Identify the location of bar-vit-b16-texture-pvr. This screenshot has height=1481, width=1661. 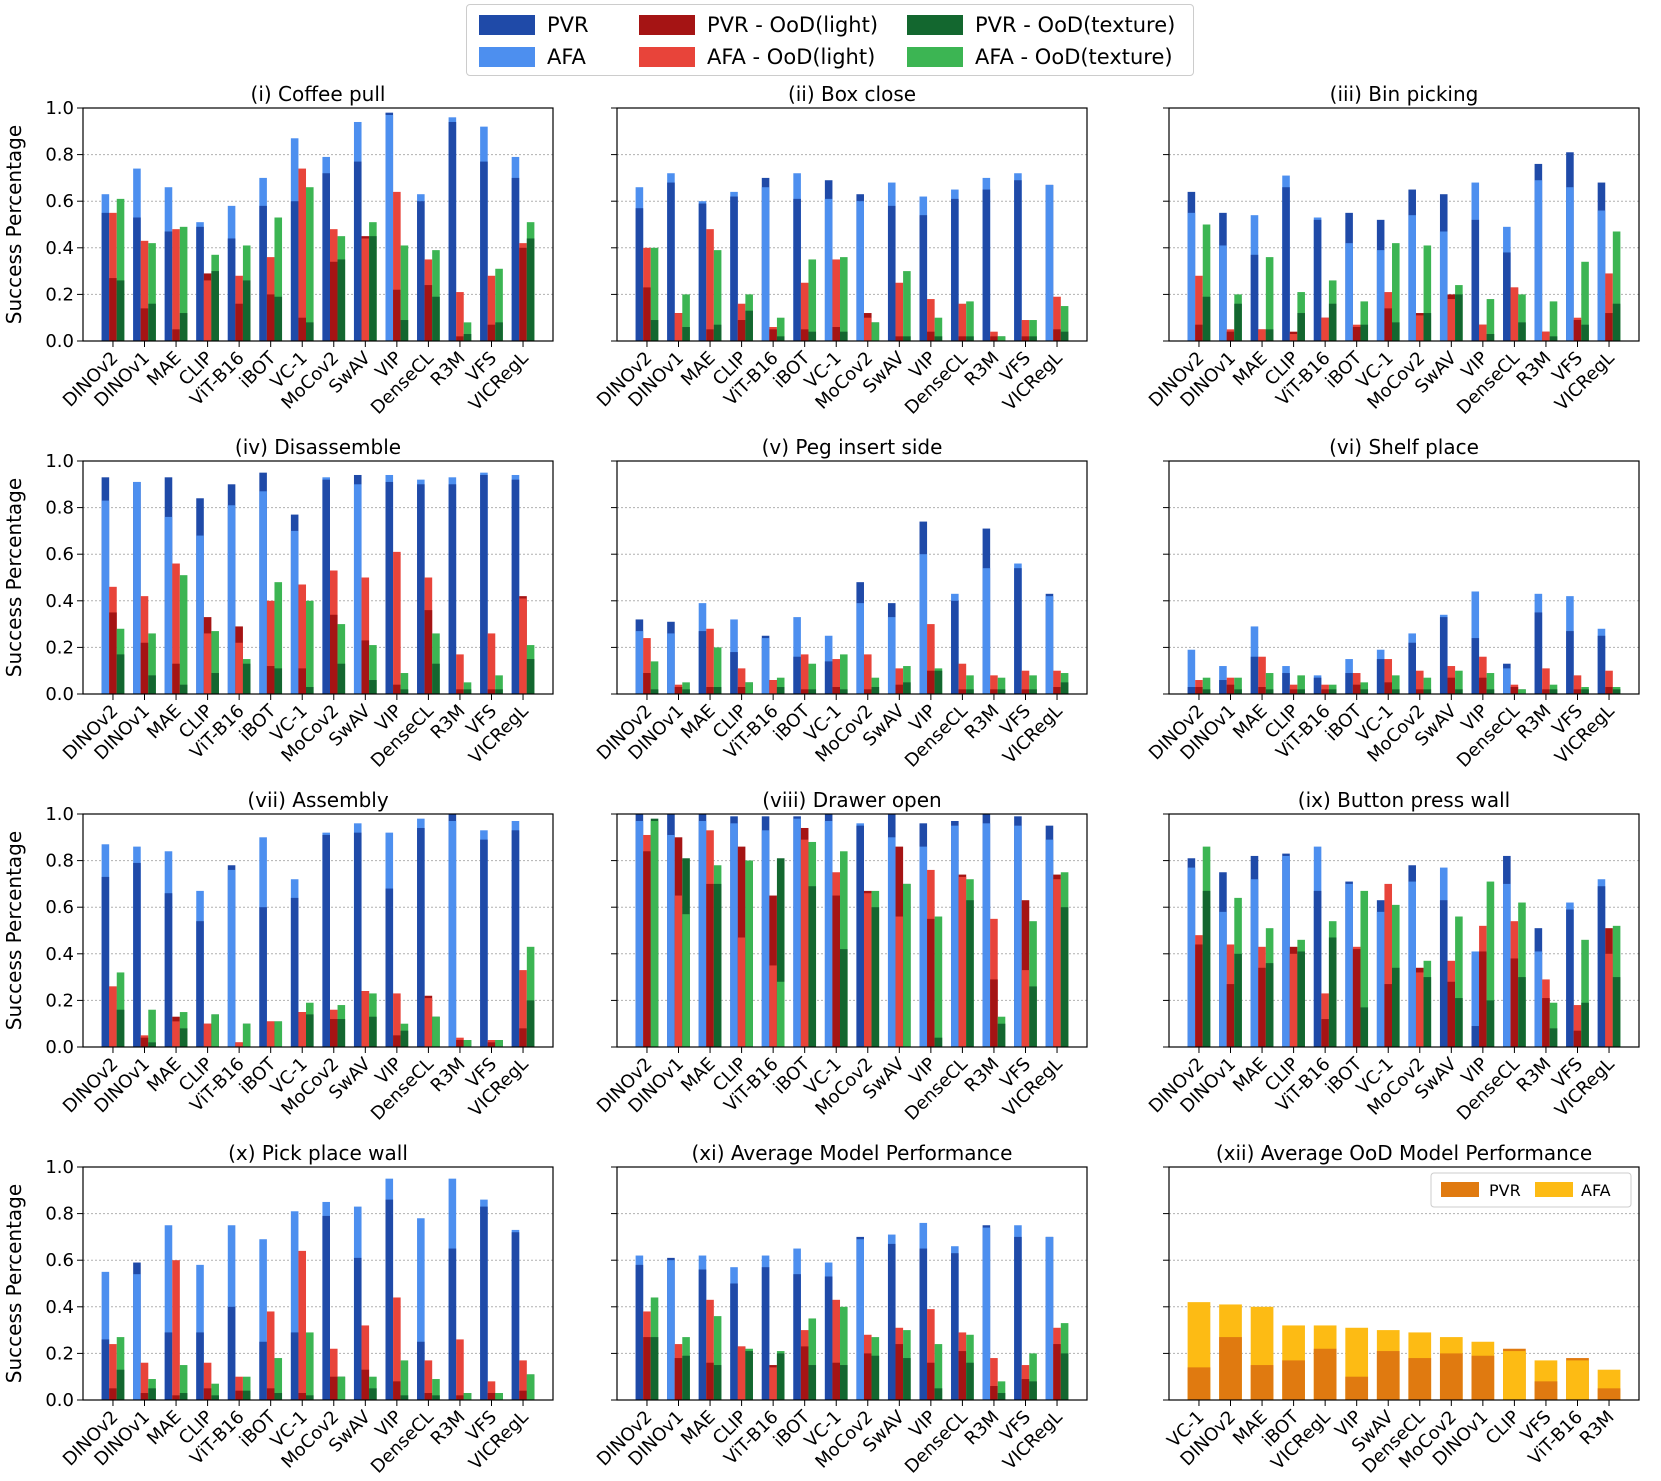
(1332, 691).